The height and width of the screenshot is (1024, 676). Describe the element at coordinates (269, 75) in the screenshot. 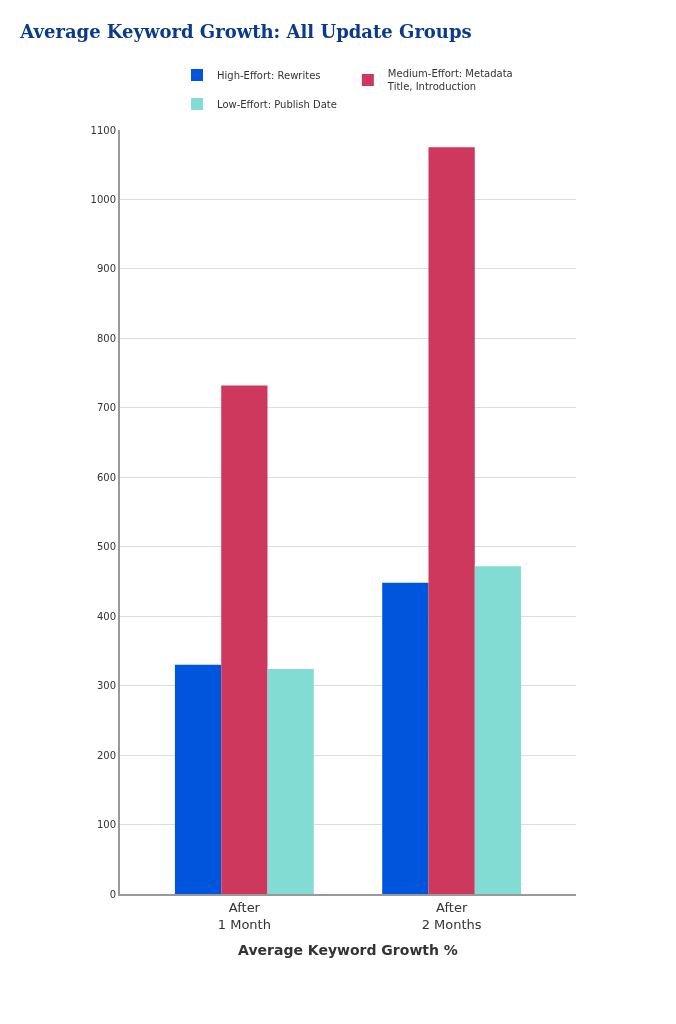

I see `legend-label: High-Effort: Rewrites` at that location.